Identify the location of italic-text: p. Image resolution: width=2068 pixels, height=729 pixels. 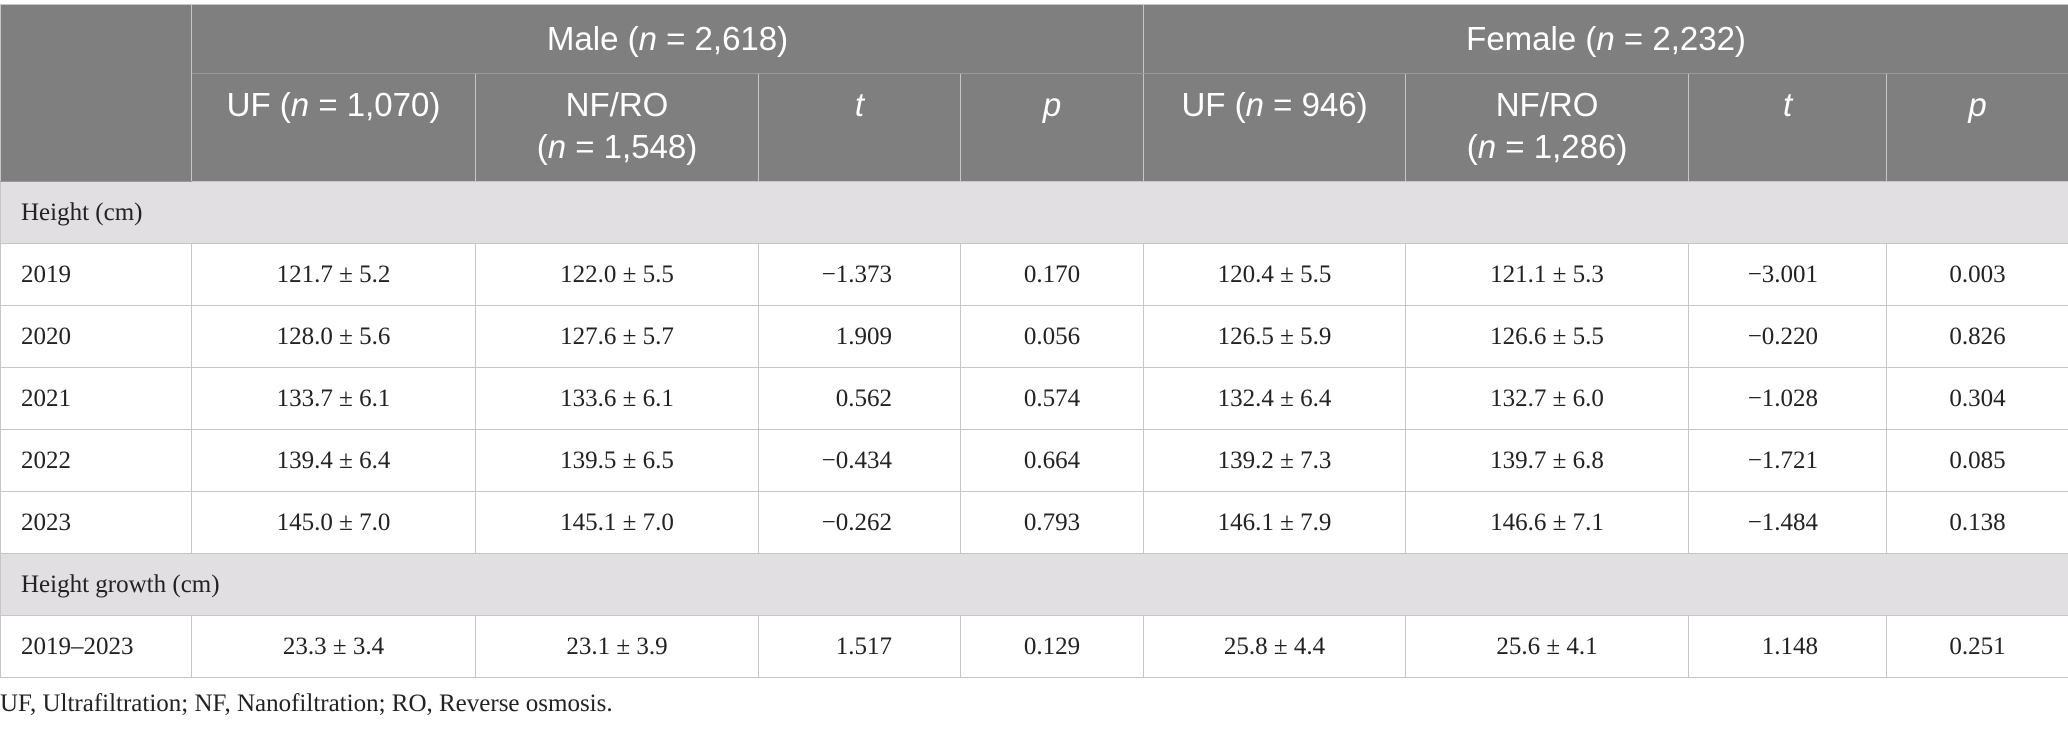
(1052, 104).